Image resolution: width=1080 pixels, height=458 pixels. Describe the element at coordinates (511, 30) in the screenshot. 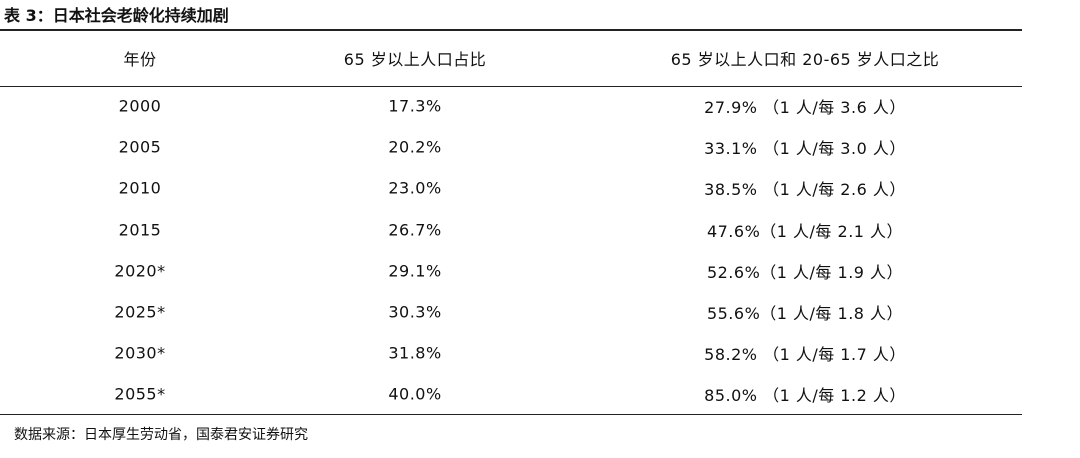

I see `top-rule` at that location.